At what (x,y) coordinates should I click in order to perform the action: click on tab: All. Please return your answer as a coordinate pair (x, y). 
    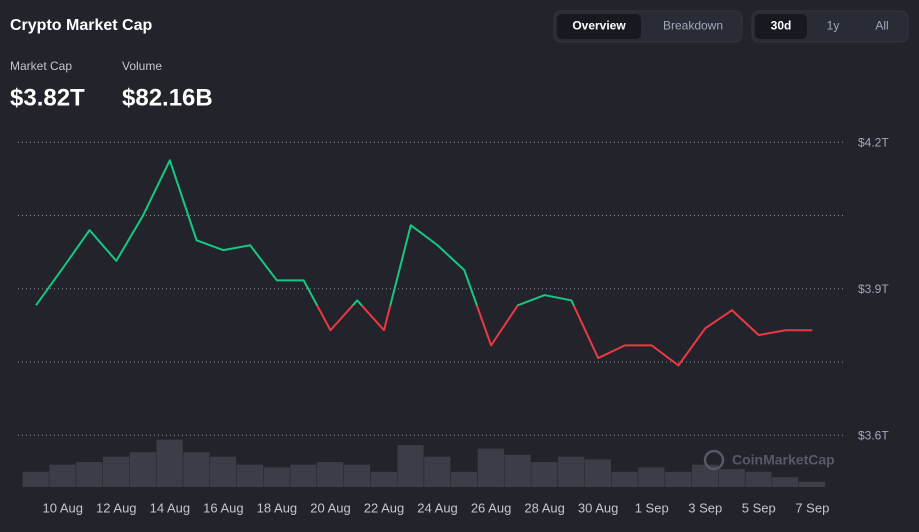
    Looking at the image, I should click on (881, 26).